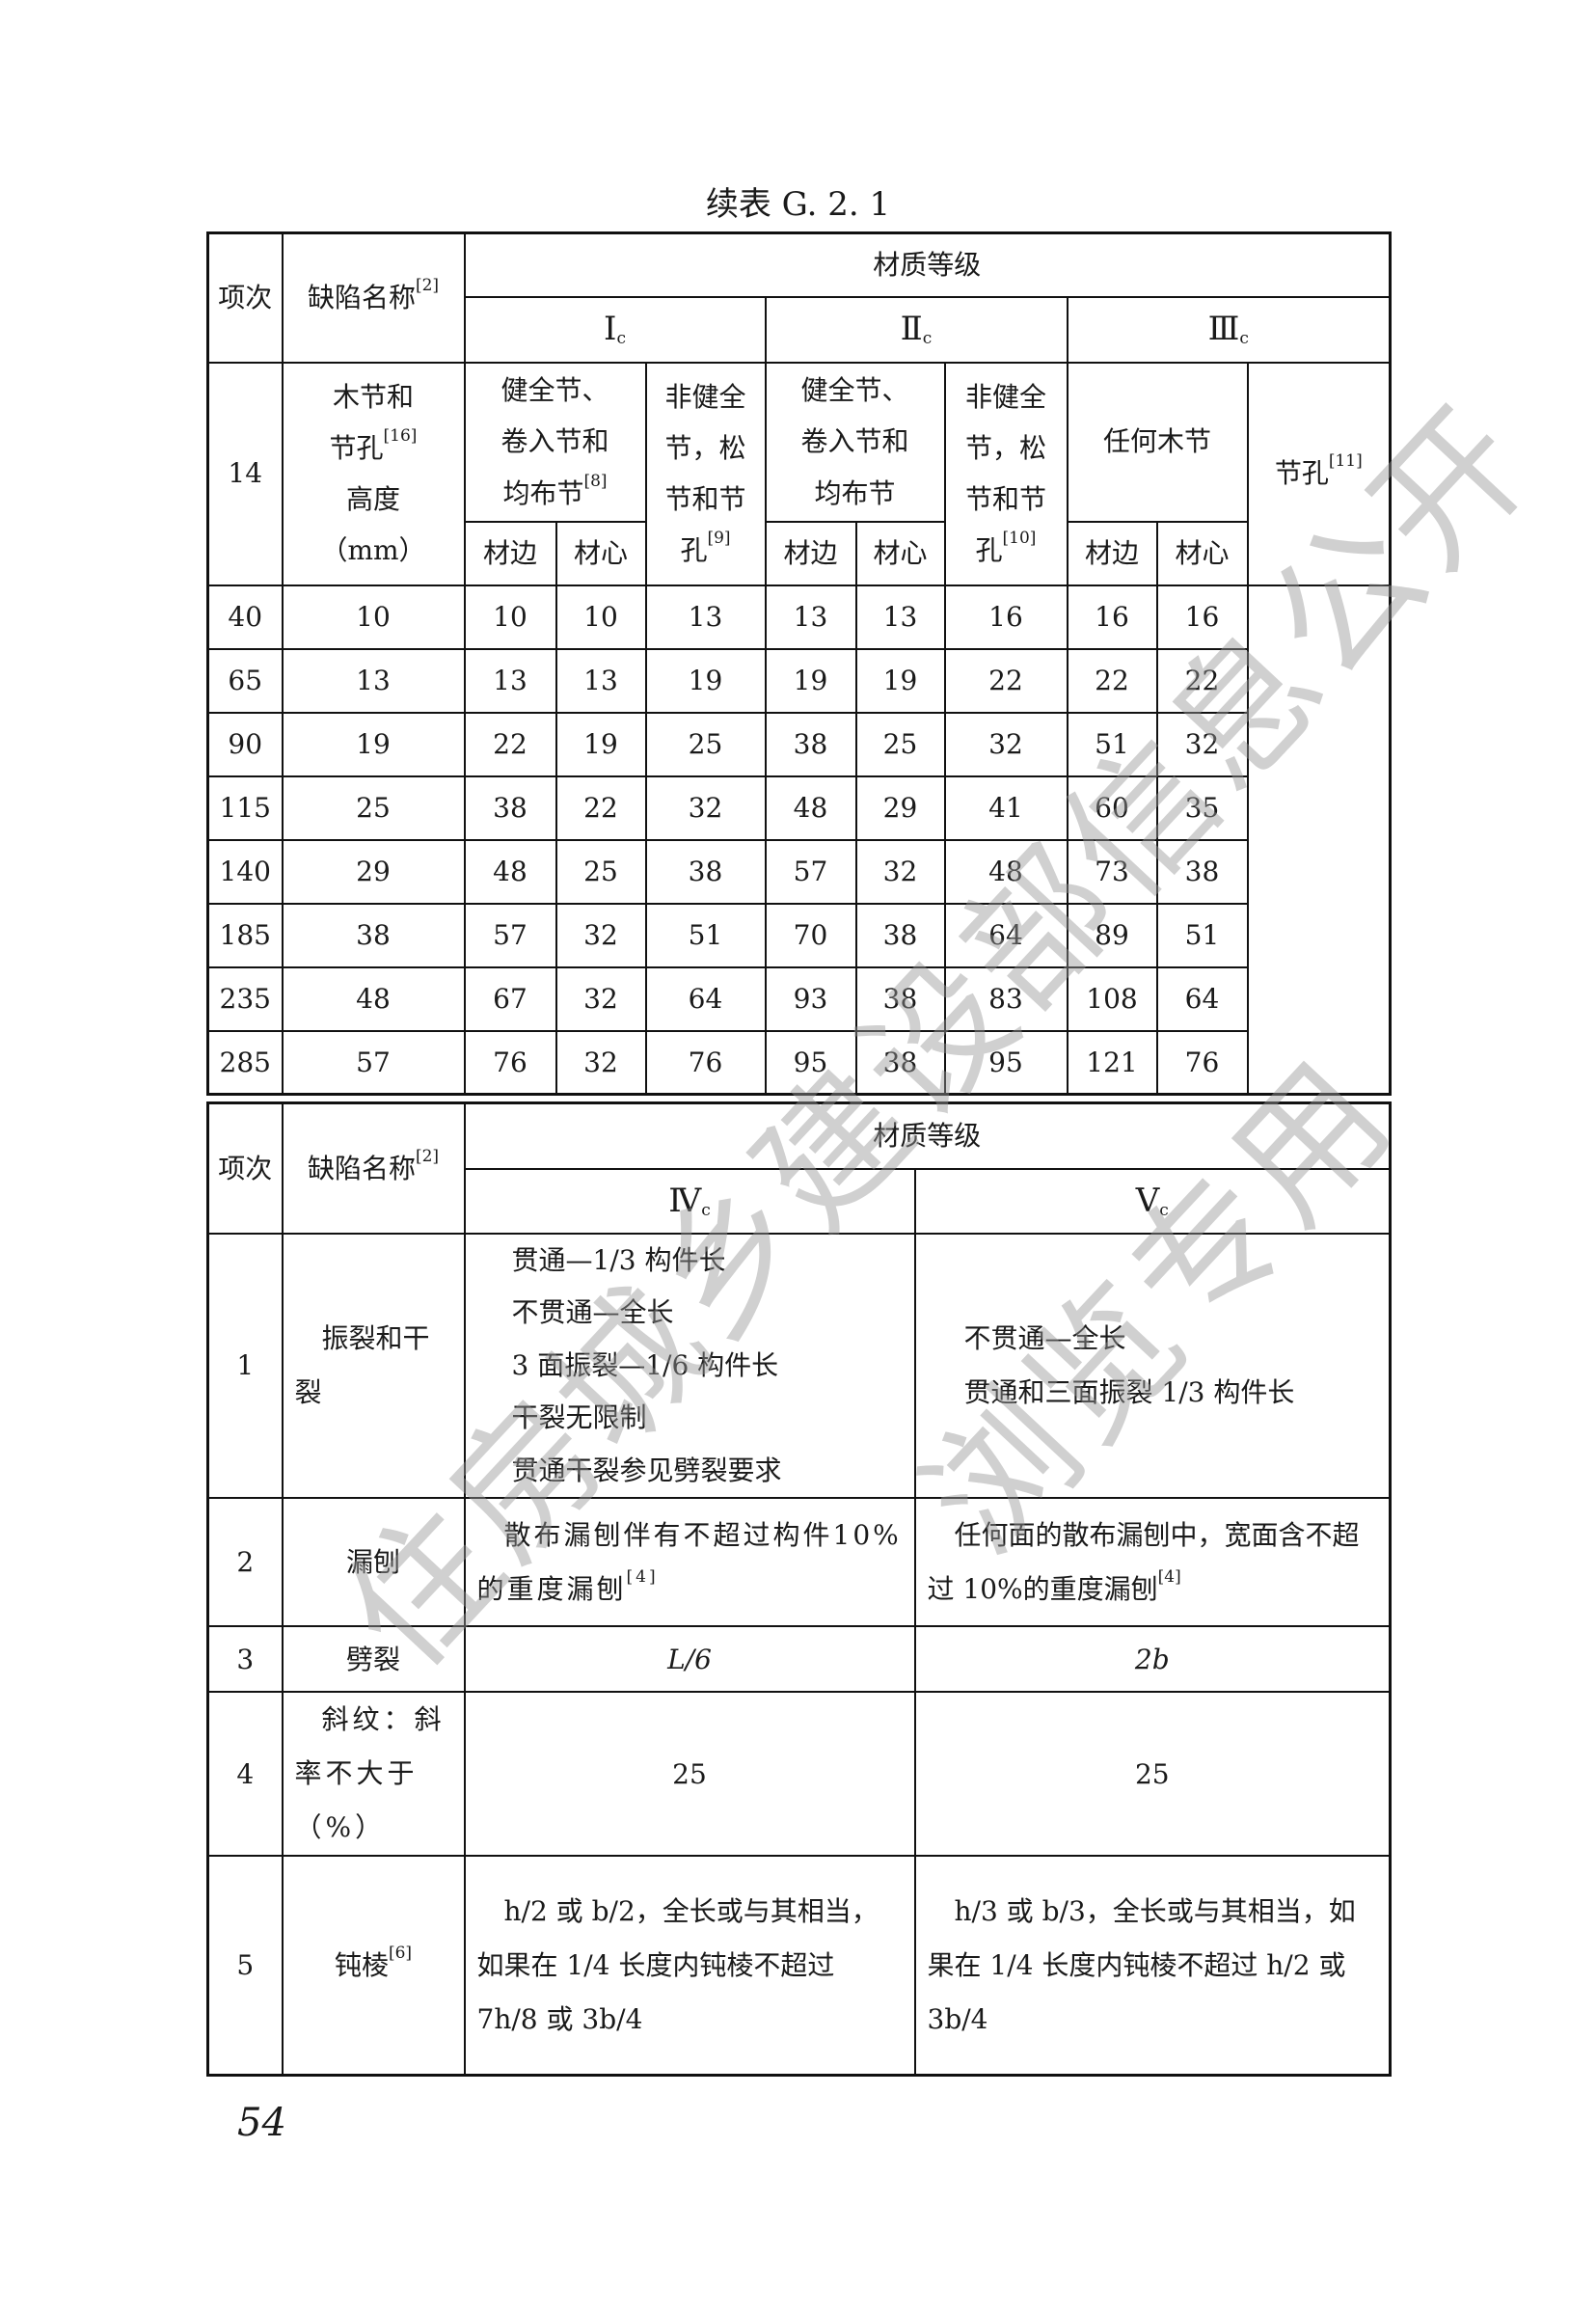 The height and width of the screenshot is (2311, 1596). I want to click on limit-cell: 70, so click(811, 935).